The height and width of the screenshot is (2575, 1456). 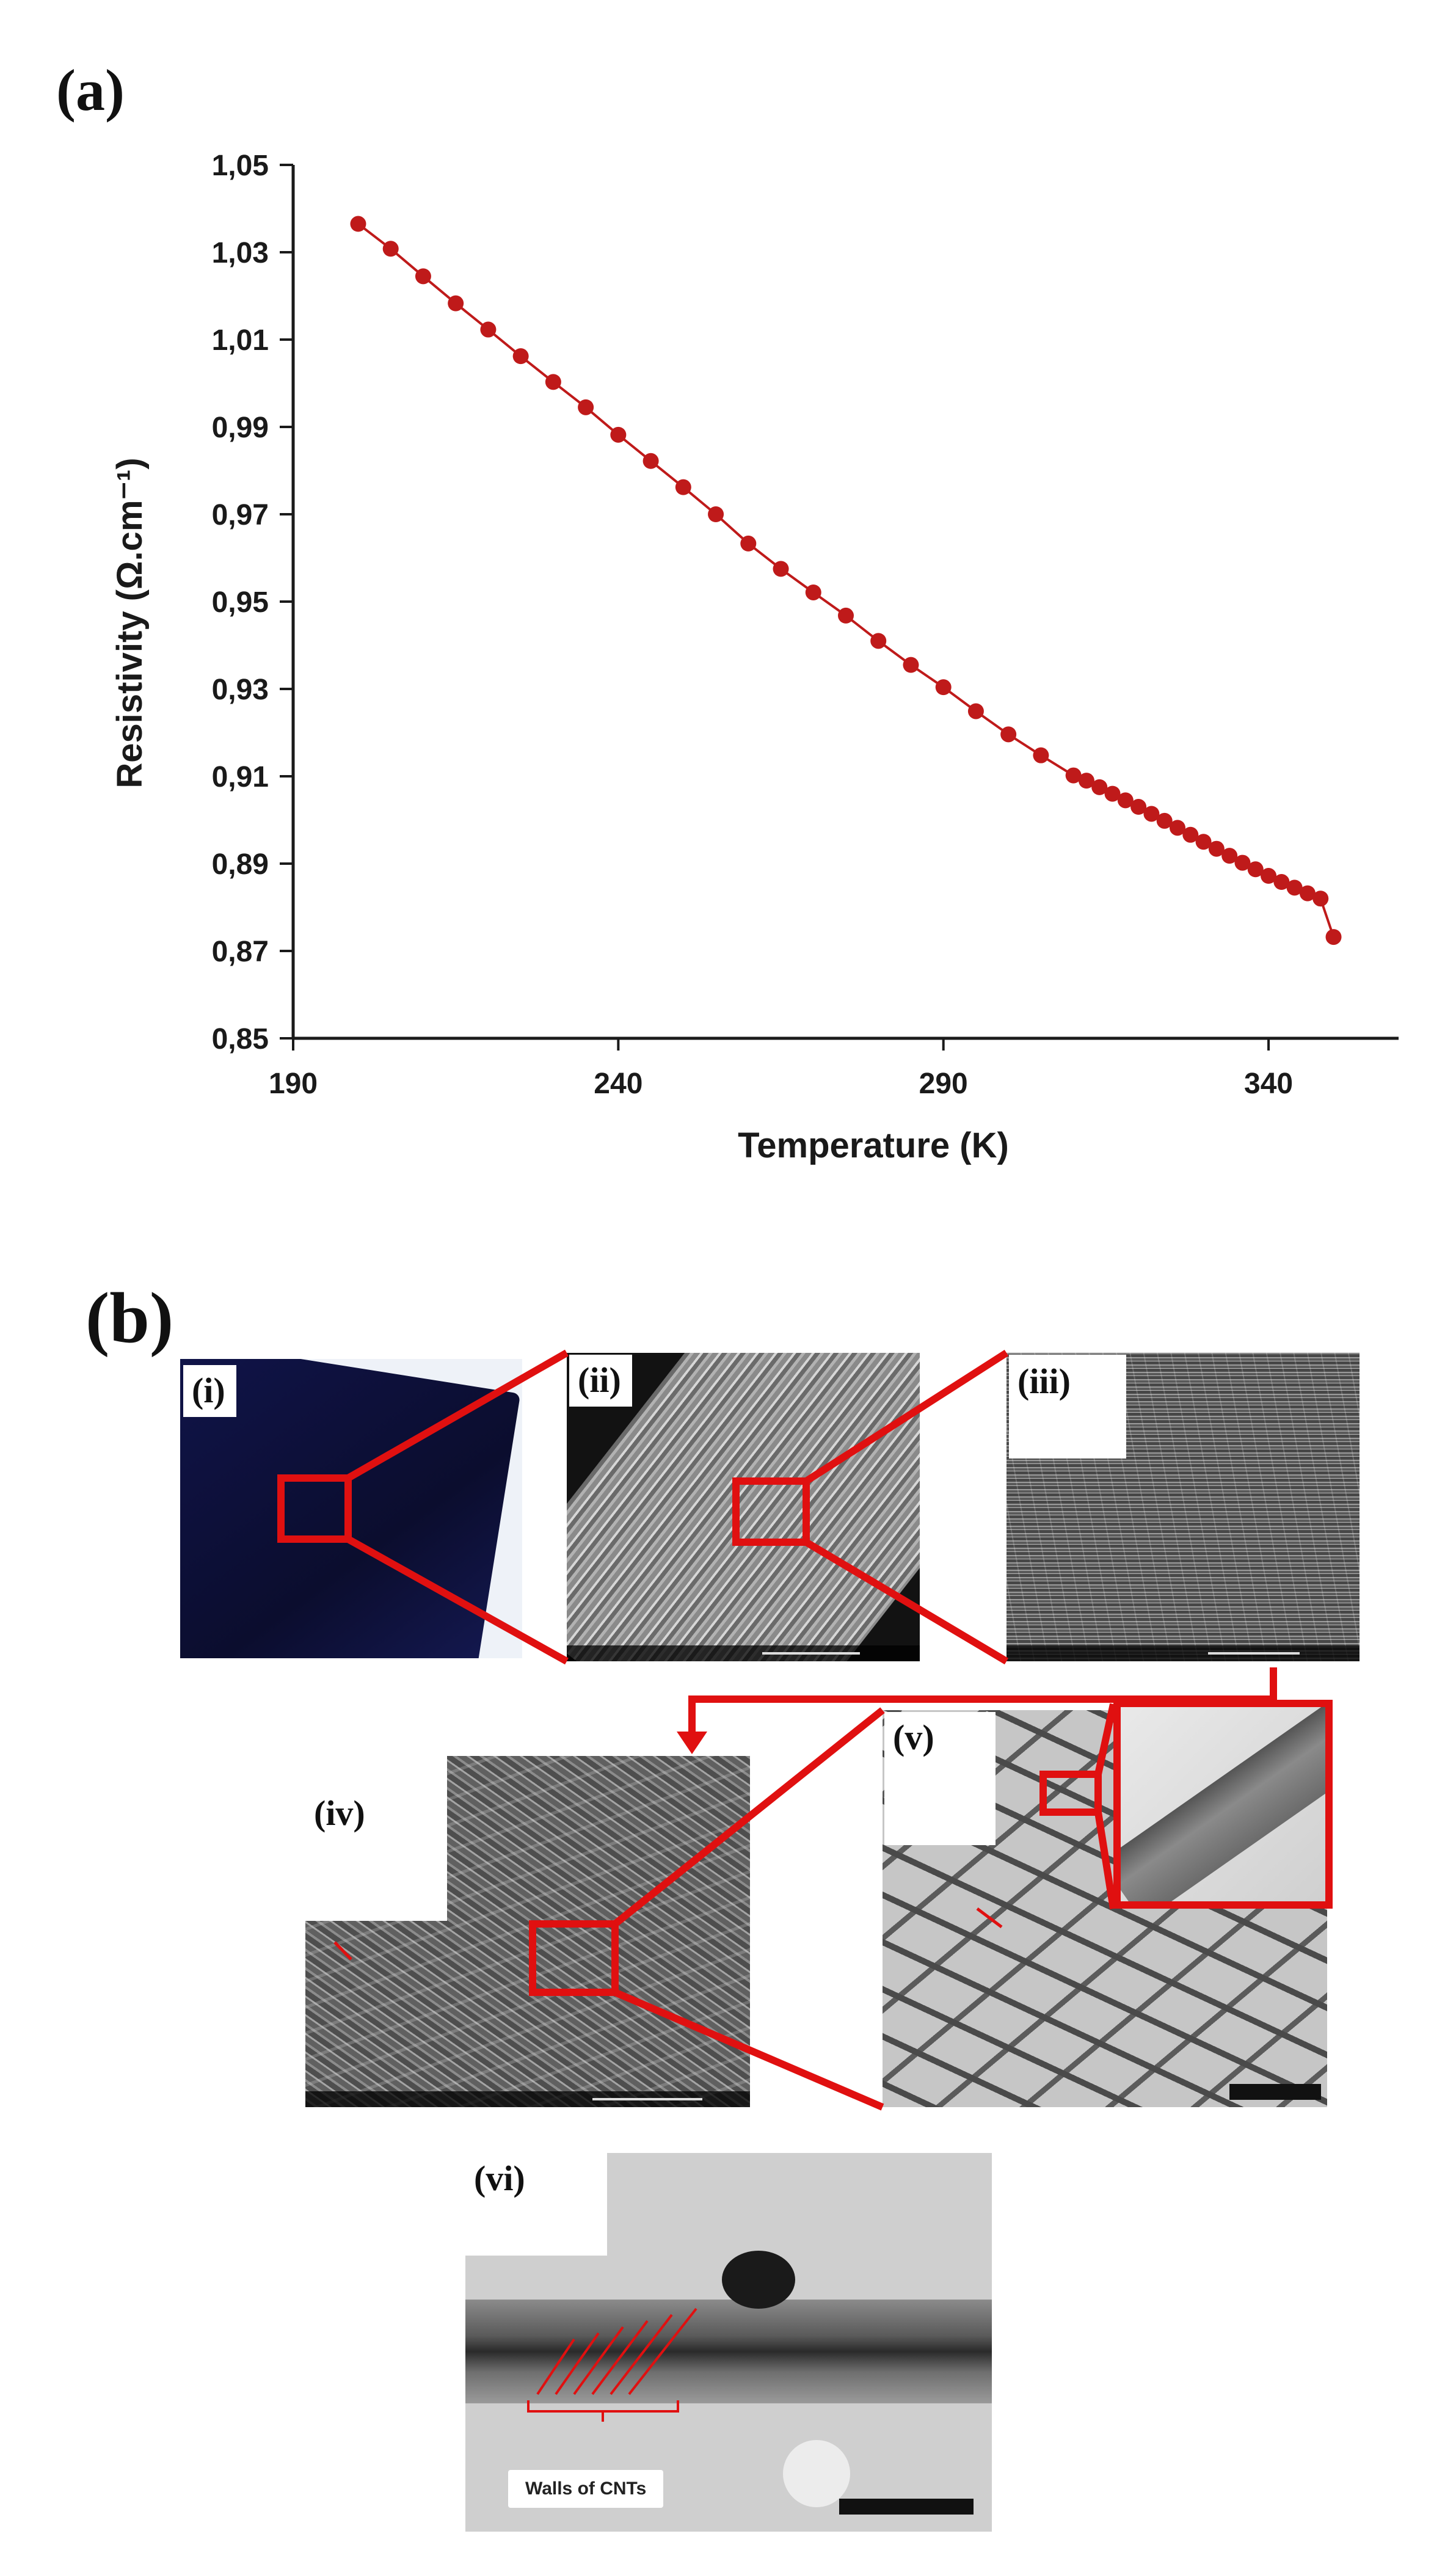 What do you see at coordinates (728, 2351) in the screenshot?
I see `nanotube-body` at bounding box center [728, 2351].